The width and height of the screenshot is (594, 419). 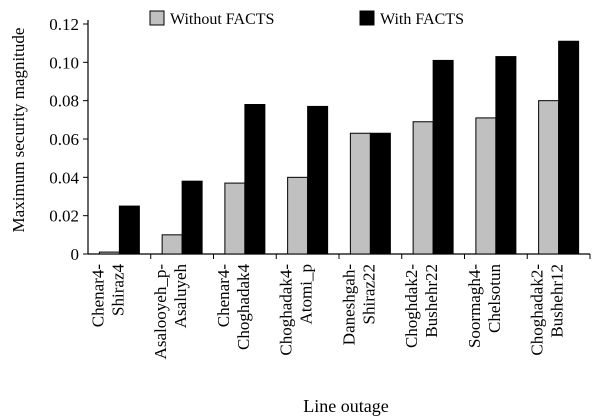 I want to click on legend-label: Without FACTS, so click(x=222, y=19).